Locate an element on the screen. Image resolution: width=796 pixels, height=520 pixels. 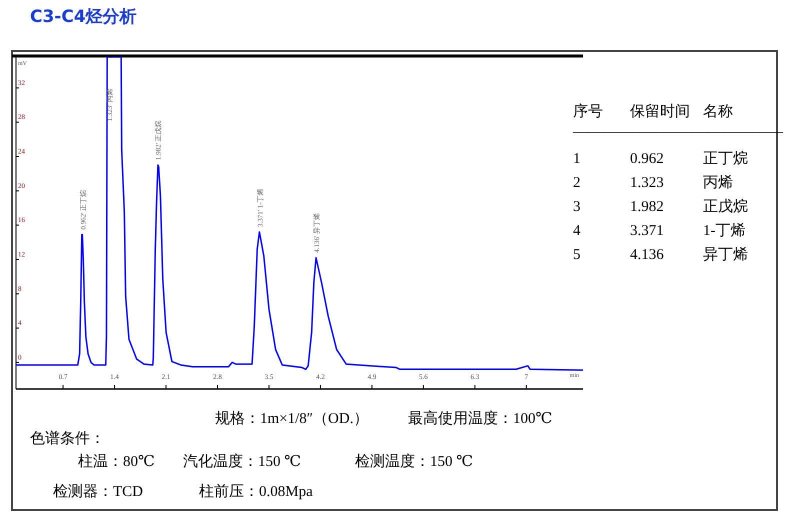
text: 1.323 is located at coordinates (647, 183).